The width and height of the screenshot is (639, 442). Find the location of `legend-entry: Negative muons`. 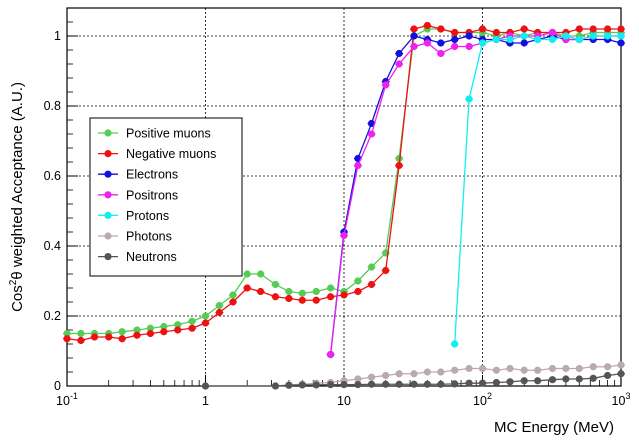

legend-entry: Negative muons is located at coordinates (171, 154).